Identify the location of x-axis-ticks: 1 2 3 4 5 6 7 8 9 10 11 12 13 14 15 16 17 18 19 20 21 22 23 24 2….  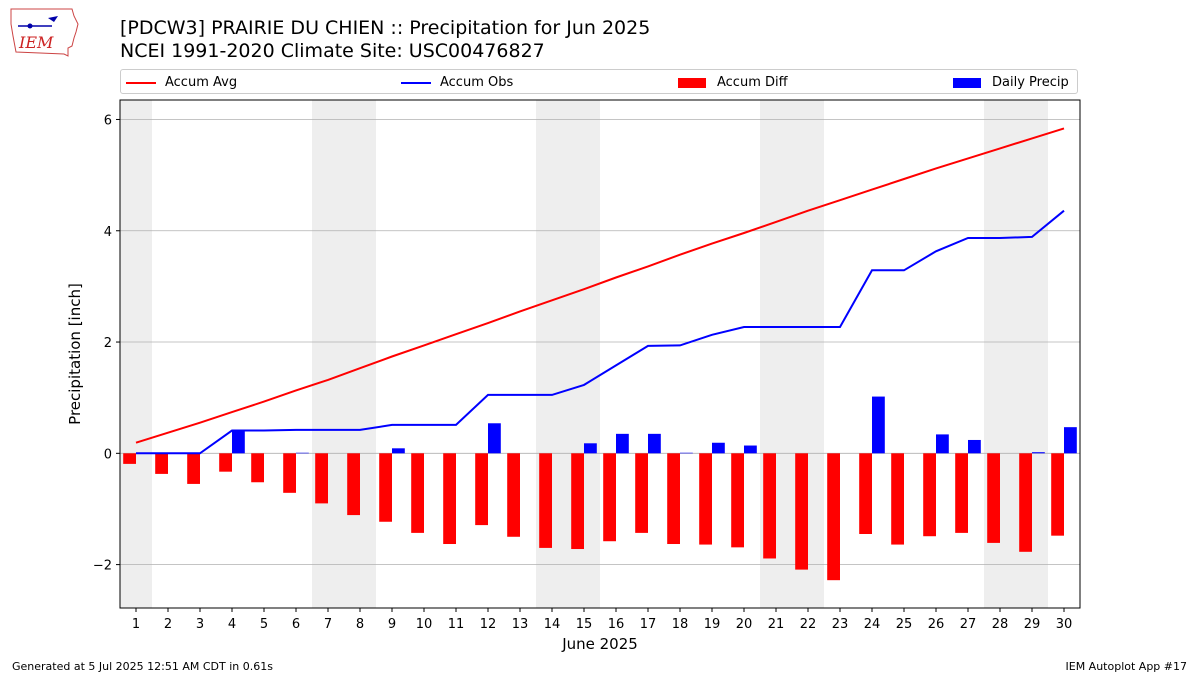
(602, 620).